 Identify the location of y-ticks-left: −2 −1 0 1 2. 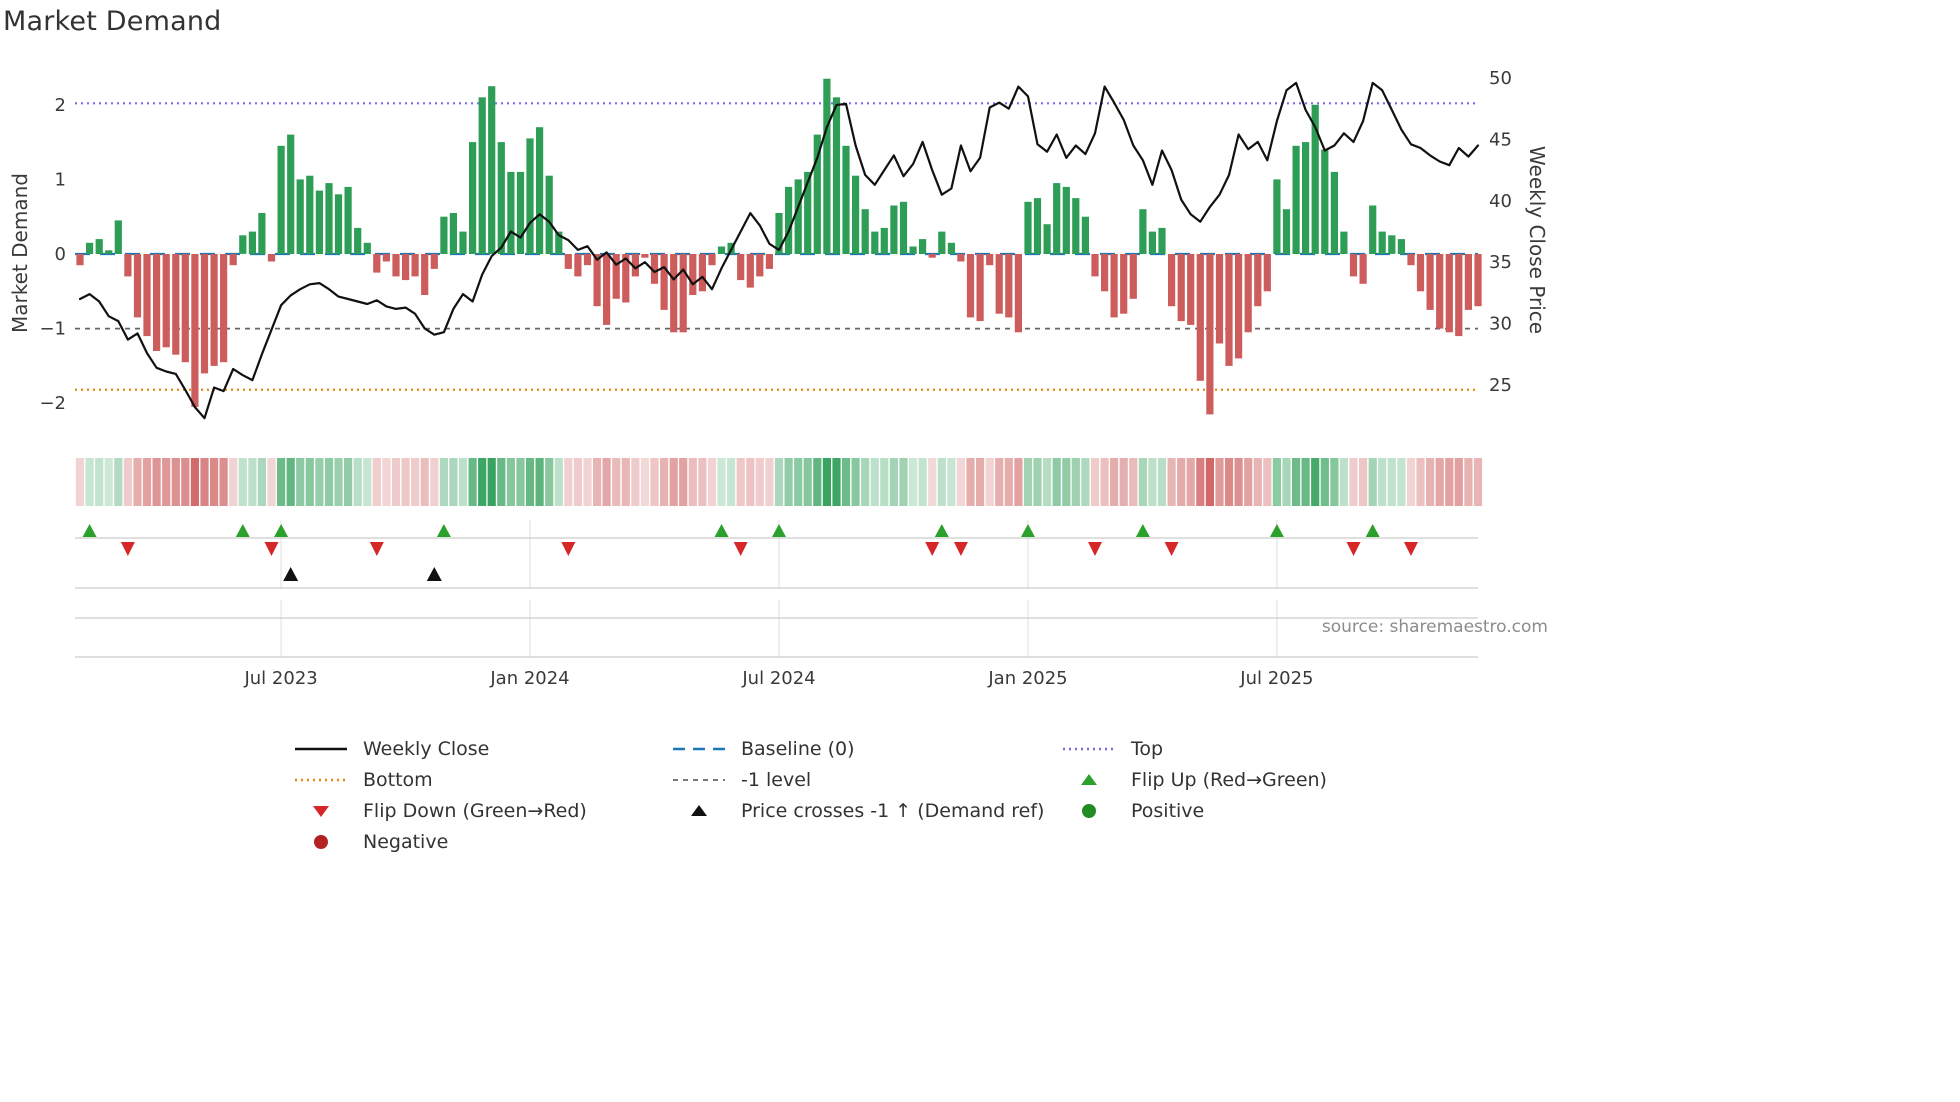
(52, 254).